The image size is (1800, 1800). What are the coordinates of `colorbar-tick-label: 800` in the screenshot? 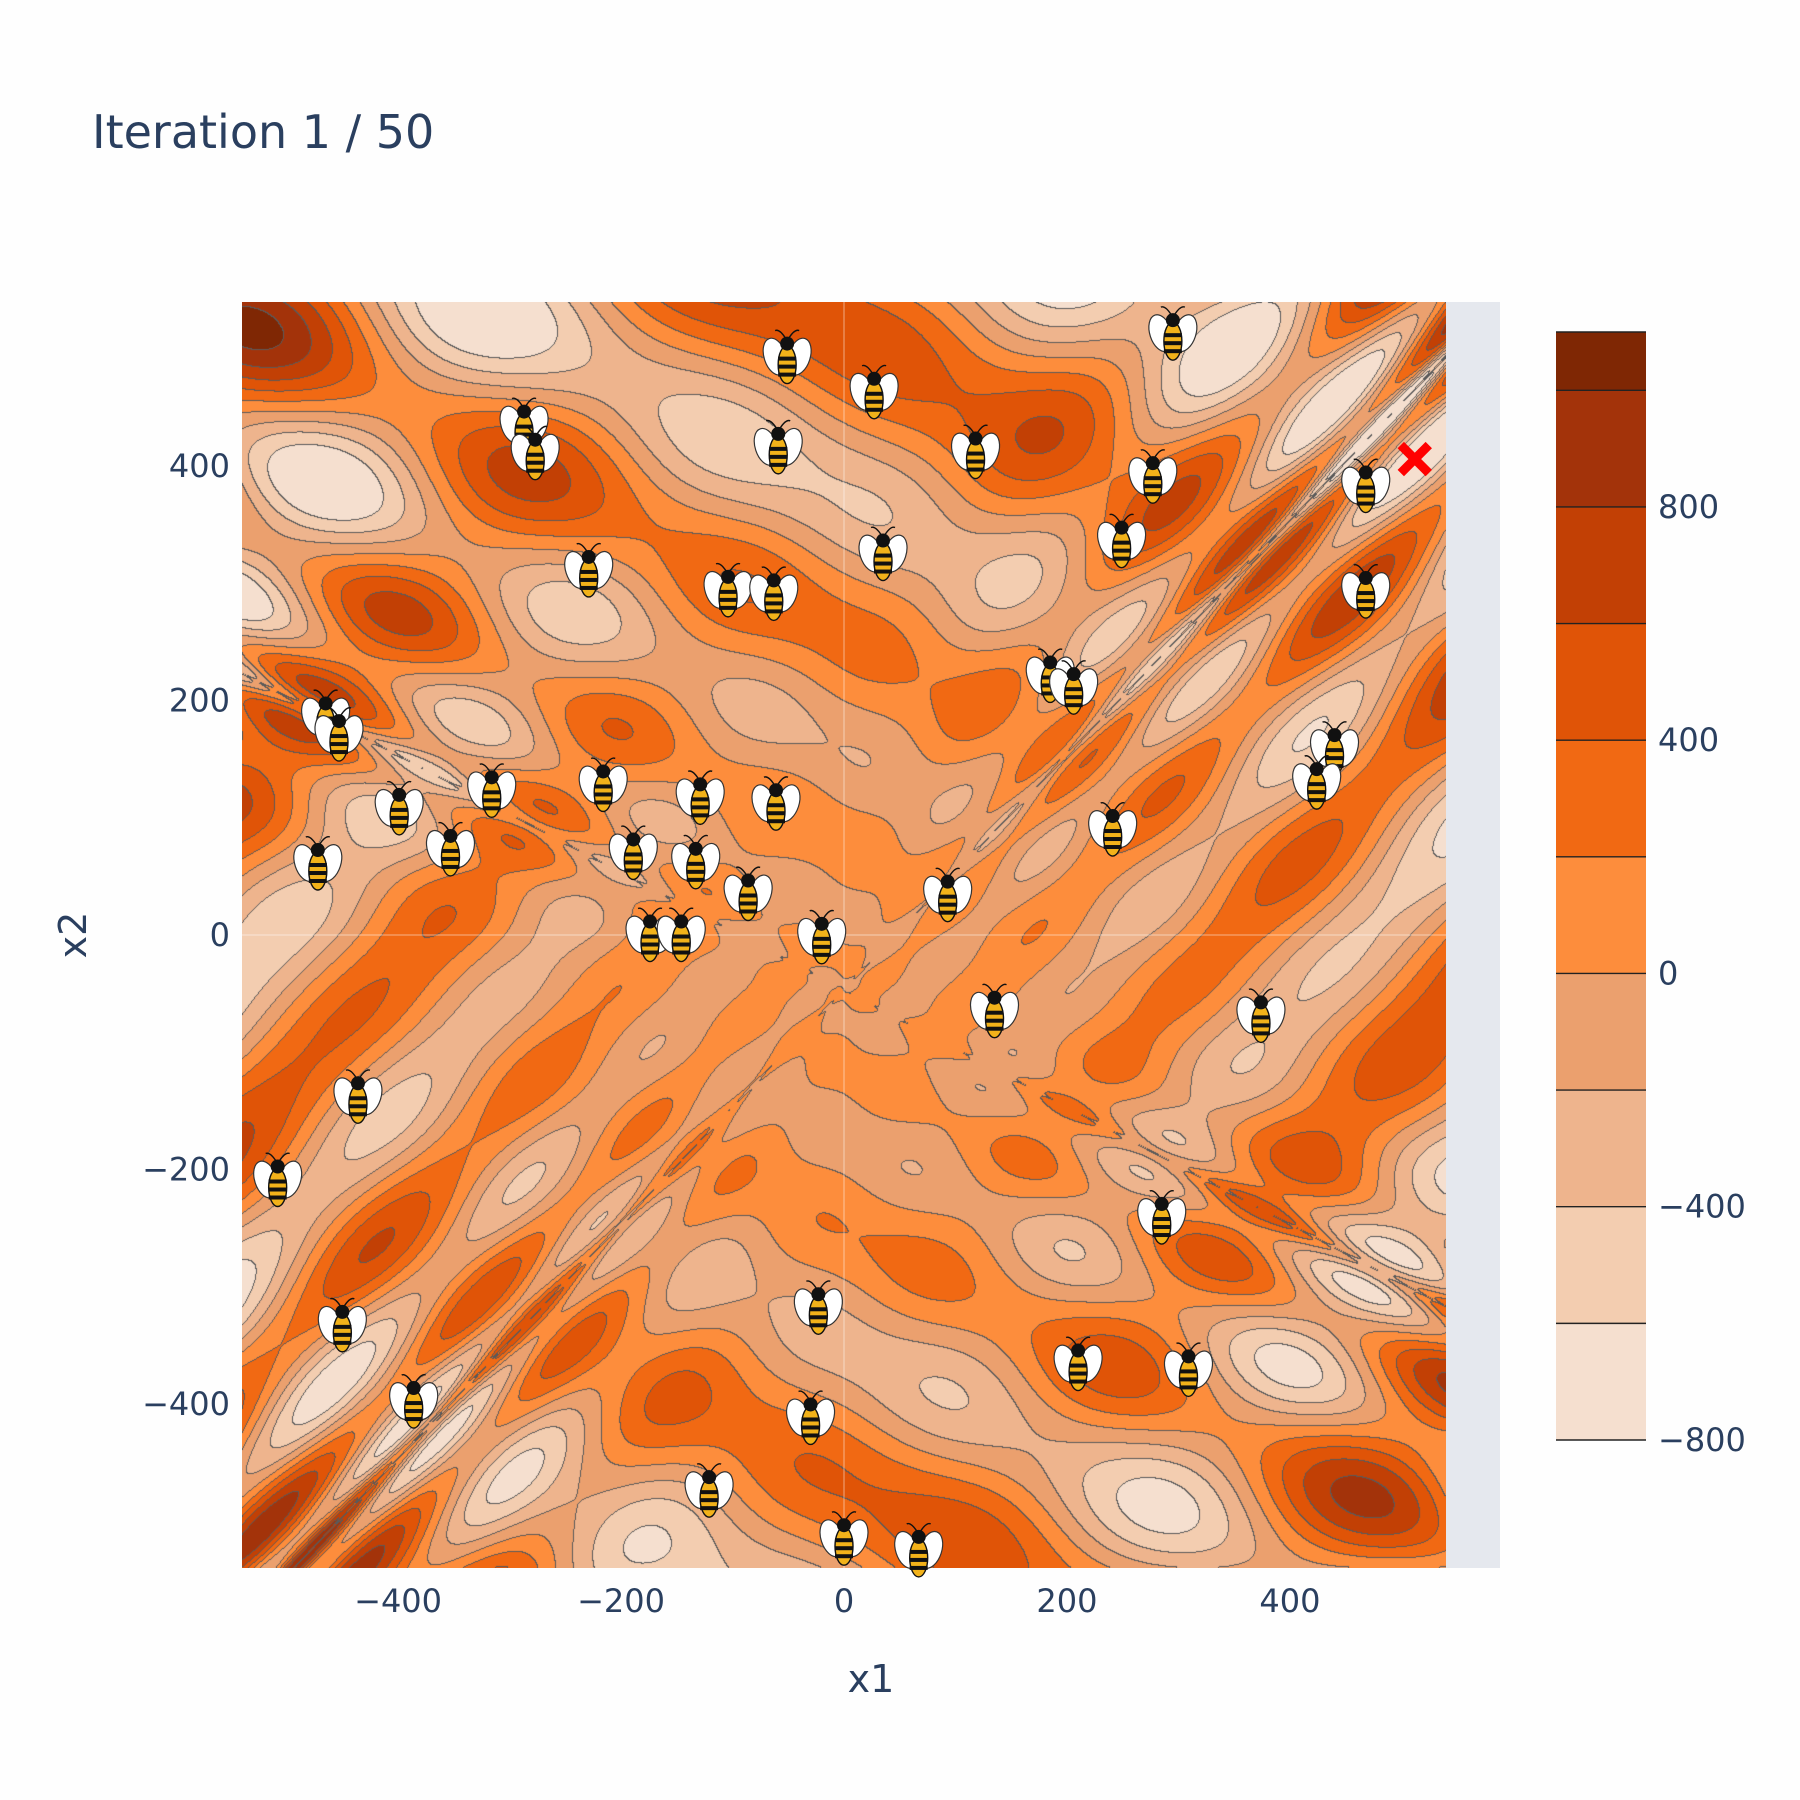 It's located at (1688, 507).